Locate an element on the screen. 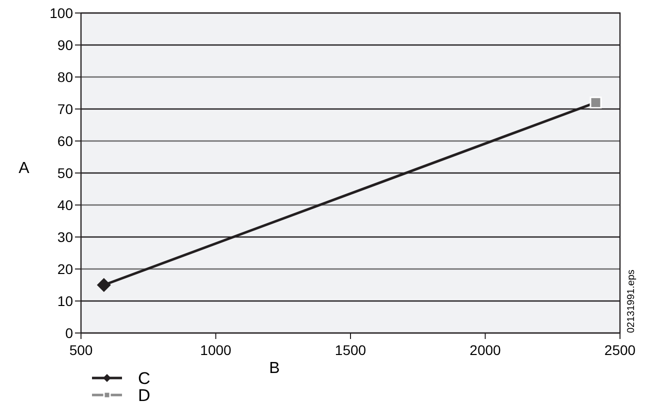  x-tick-label: 2500 is located at coordinates (620, 350).